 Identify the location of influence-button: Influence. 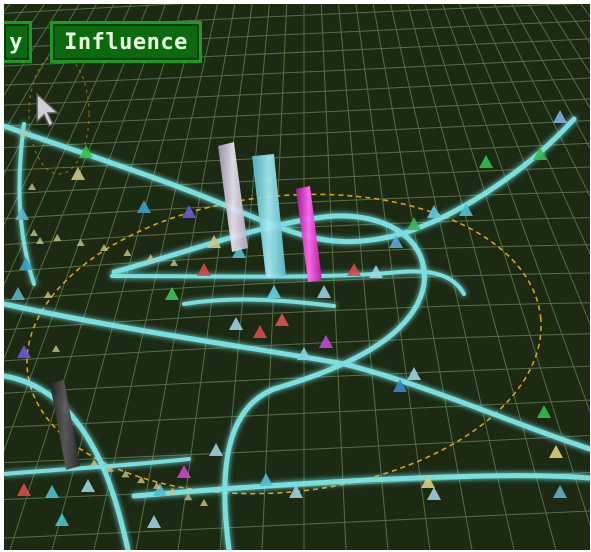
(126, 42).